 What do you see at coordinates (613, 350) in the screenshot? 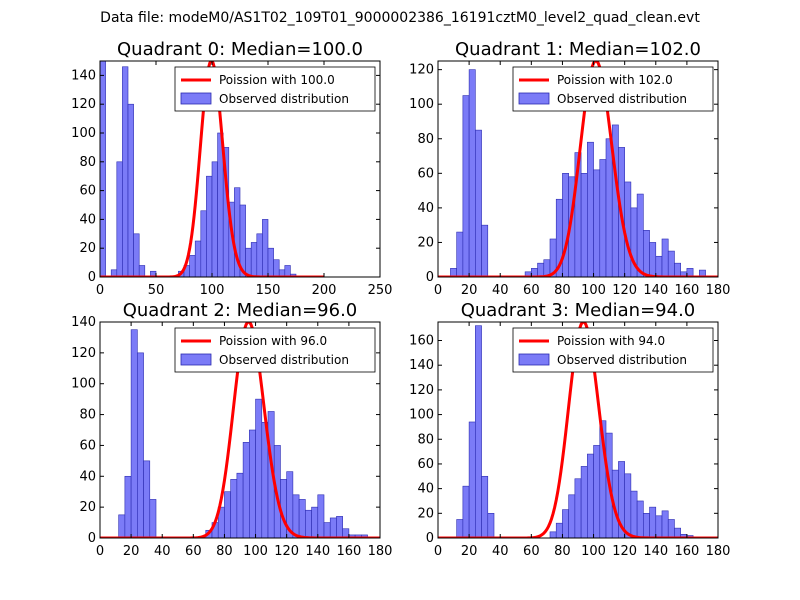
I see `legend: Poission with 94.0 Observed distribution` at bounding box center [613, 350].